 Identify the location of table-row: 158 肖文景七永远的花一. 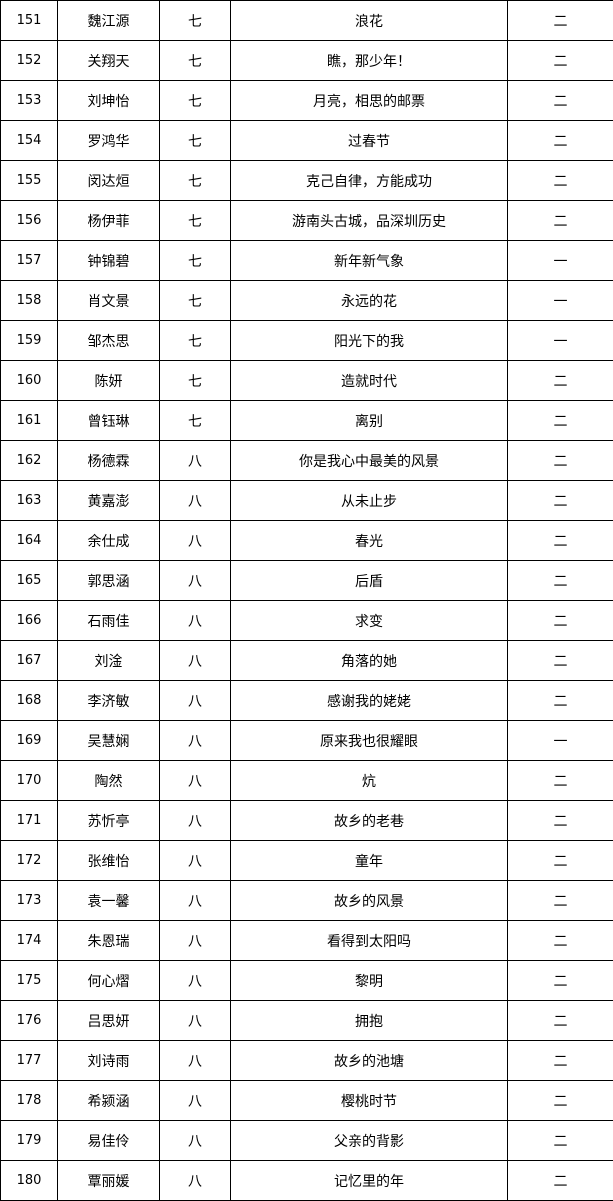
(306, 300).